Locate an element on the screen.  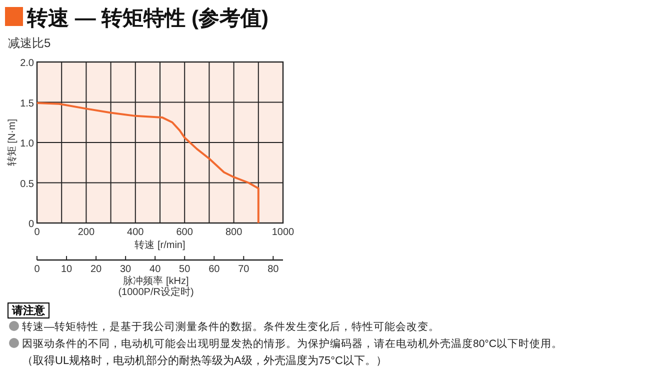
x-tick-label: 800 is located at coordinates (234, 232).